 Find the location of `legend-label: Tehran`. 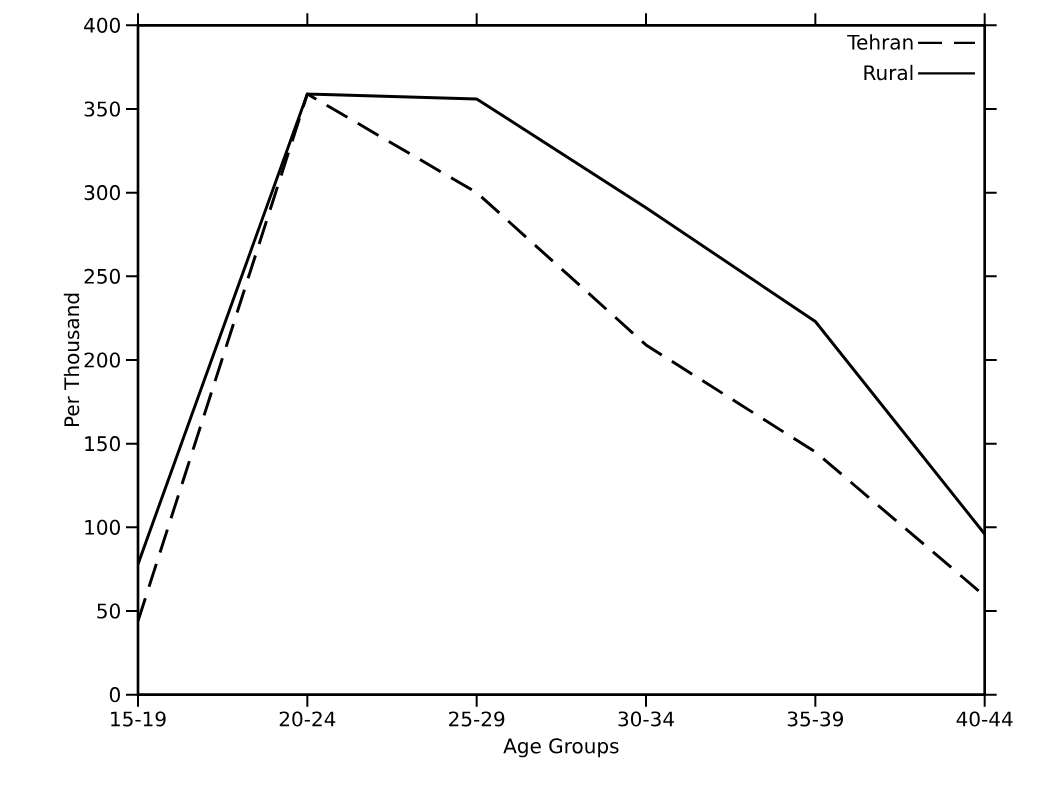

legend-label: Tehran is located at coordinates (880, 42).